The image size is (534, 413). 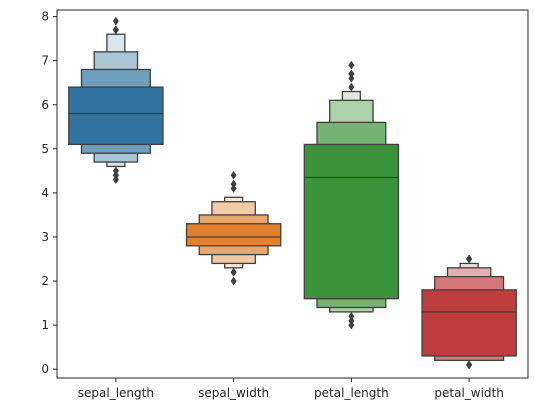 What do you see at coordinates (45, 149) in the screenshot?
I see `y-tick-label: 5` at bounding box center [45, 149].